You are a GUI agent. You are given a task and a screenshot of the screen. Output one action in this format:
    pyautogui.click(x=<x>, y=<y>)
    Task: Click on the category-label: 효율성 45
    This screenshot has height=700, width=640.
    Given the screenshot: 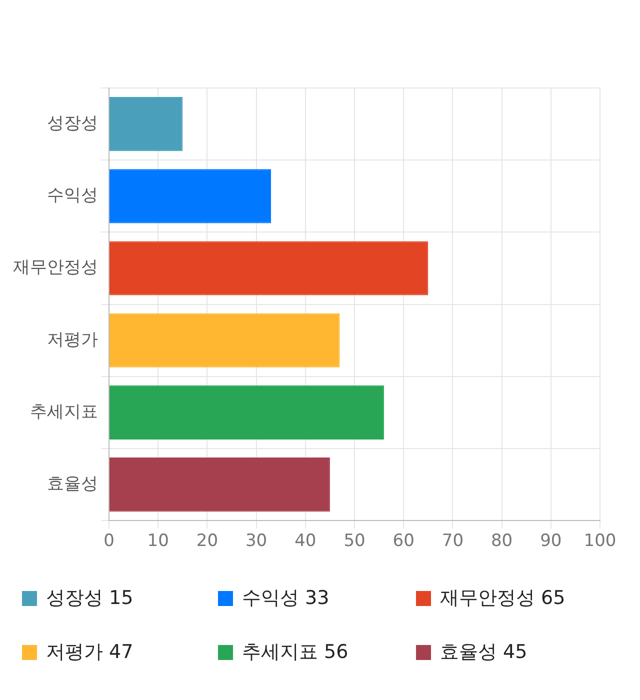 What is the action you would take?
    pyautogui.click(x=484, y=652)
    